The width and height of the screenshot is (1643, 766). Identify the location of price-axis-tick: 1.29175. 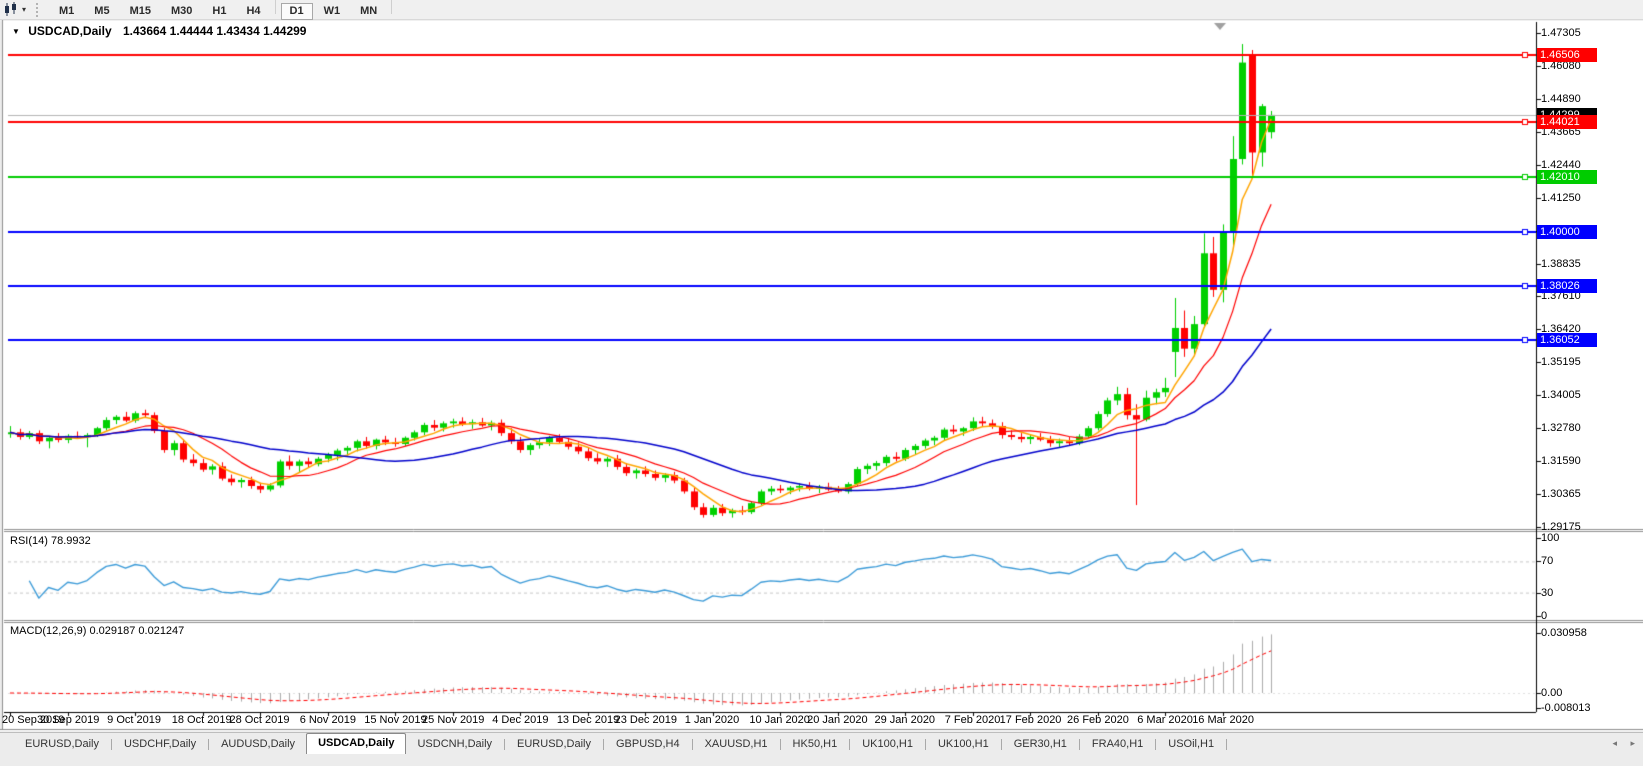
(1561, 526).